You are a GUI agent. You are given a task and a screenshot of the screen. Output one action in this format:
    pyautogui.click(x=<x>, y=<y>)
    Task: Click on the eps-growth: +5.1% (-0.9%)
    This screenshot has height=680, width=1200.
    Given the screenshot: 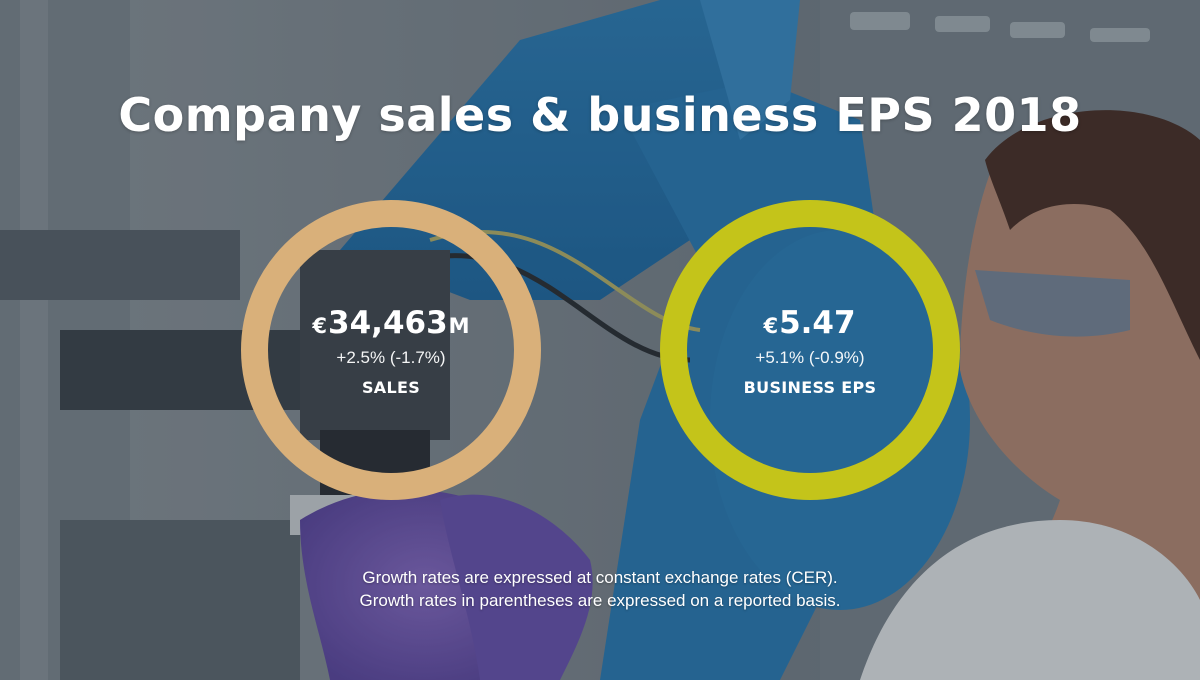 What is the action you would take?
    pyautogui.click(x=810, y=357)
    